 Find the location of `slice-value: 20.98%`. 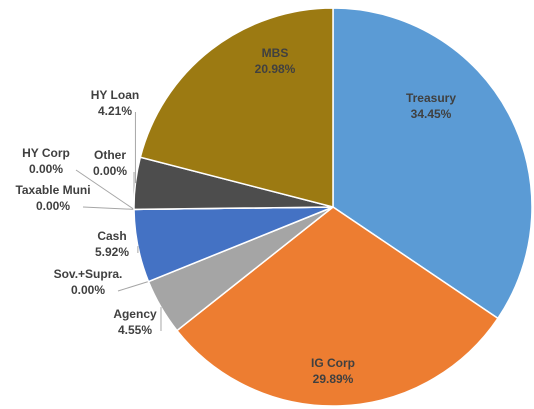

slice-value: 20.98% is located at coordinates (275, 69).